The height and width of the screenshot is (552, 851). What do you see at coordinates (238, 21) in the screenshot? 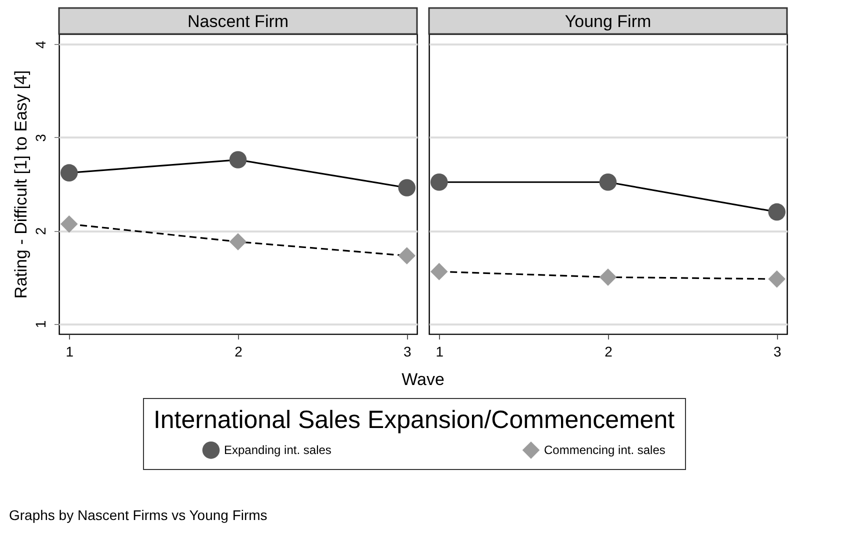
I see `chart-title: Nascent Firm` at bounding box center [238, 21].